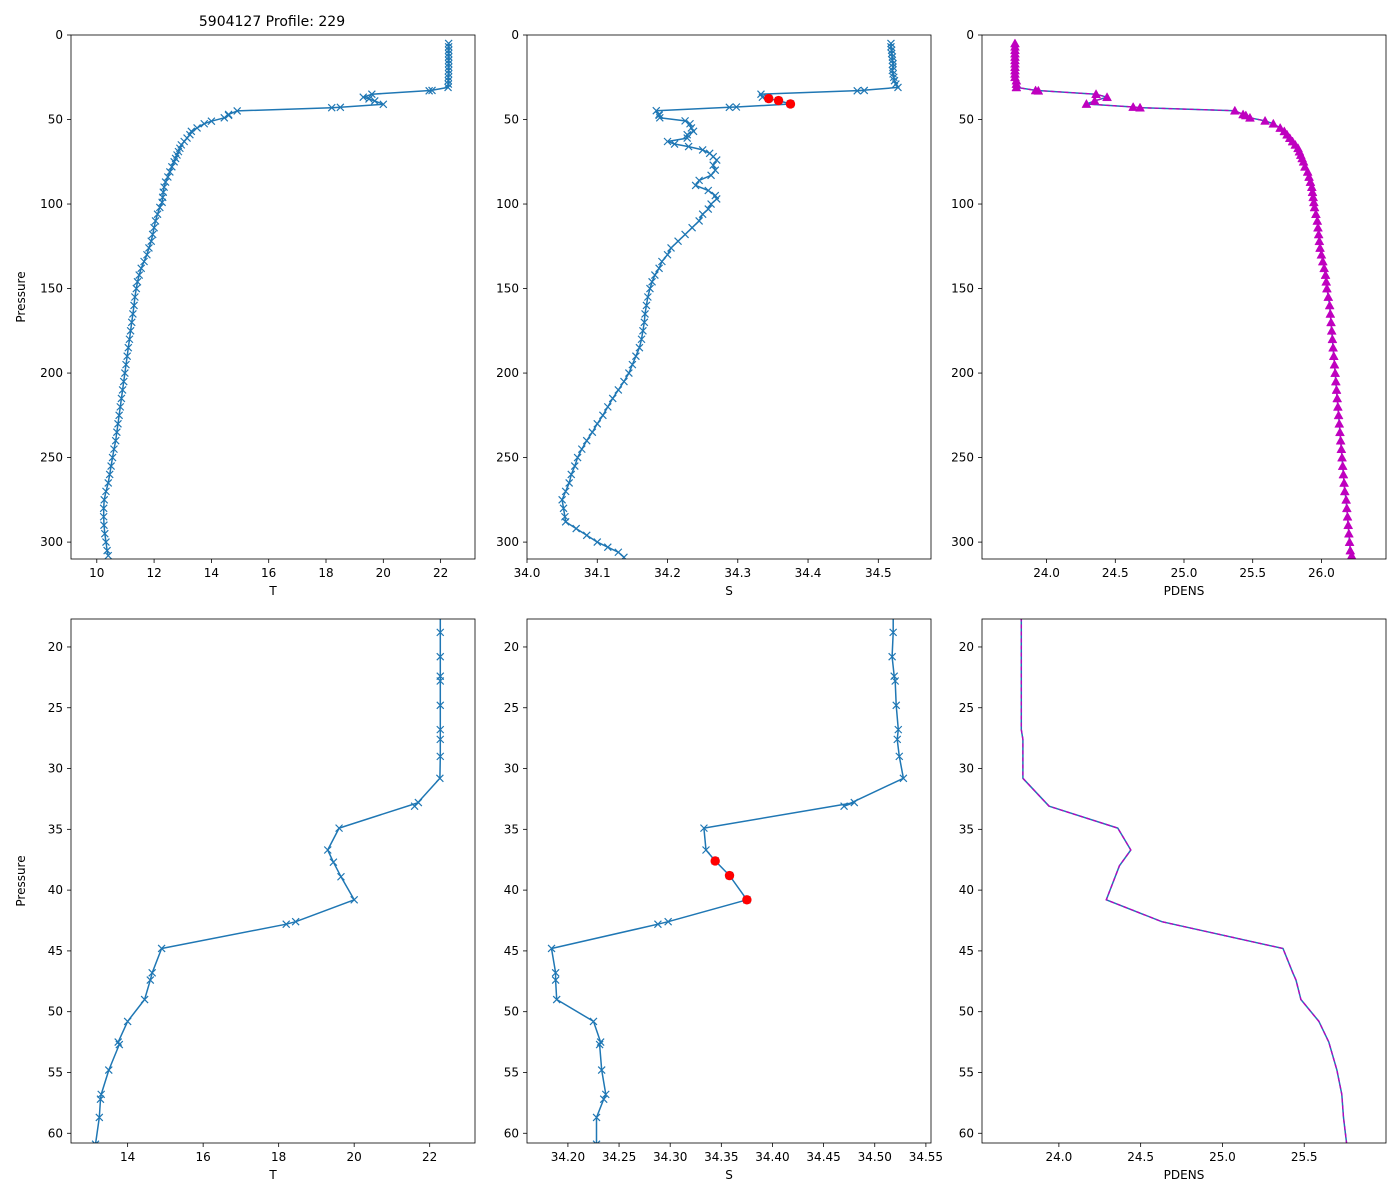 The height and width of the screenshot is (1200, 1400). Describe the element at coordinates (55, 1012) in the screenshot. I see `y-tick-label: 50` at that location.